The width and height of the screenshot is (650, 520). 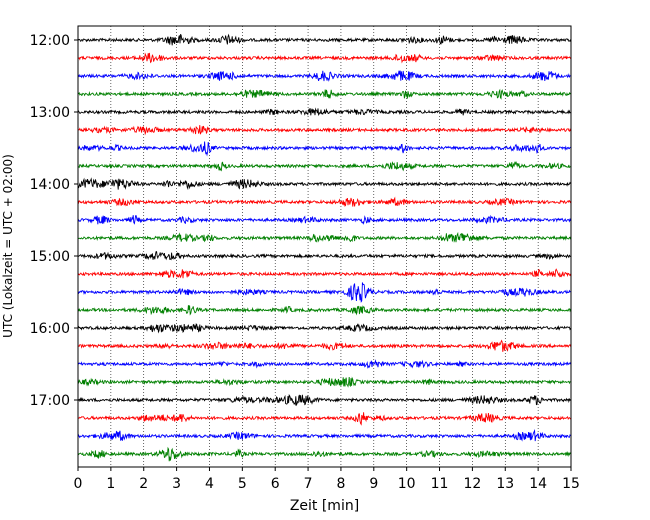 What do you see at coordinates (472, 484) in the screenshot?
I see `x-tick-label: 12` at bounding box center [472, 484].